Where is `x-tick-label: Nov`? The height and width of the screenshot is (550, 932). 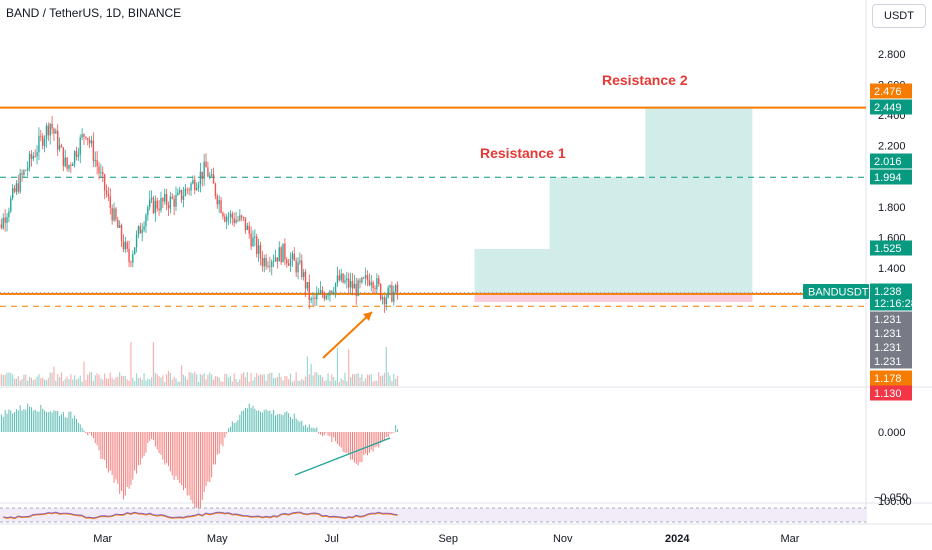 x-tick-label: Nov is located at coordinates (563, 539).